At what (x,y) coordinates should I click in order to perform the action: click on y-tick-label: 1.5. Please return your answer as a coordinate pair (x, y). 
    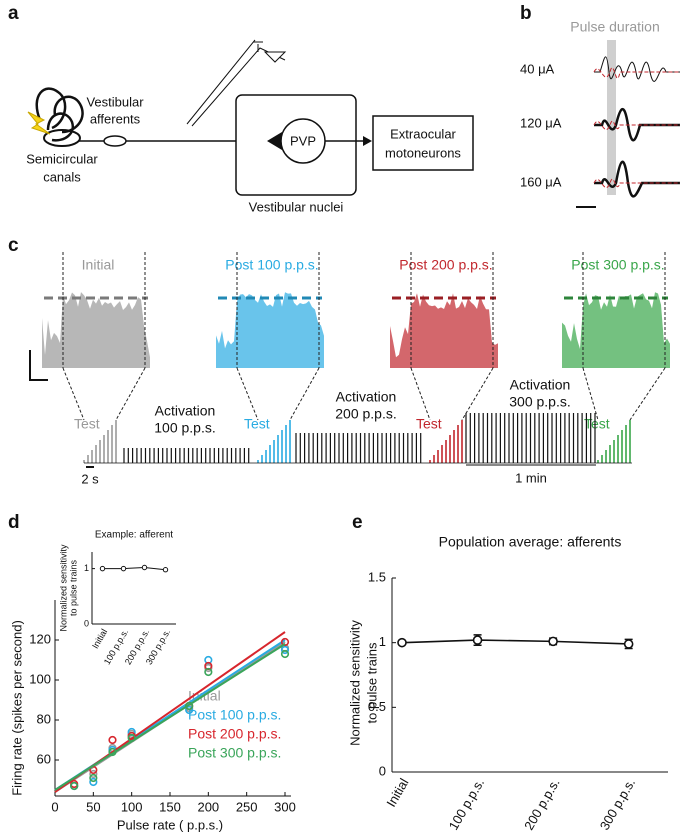
    Looking at the image, I should click on (377, 576).